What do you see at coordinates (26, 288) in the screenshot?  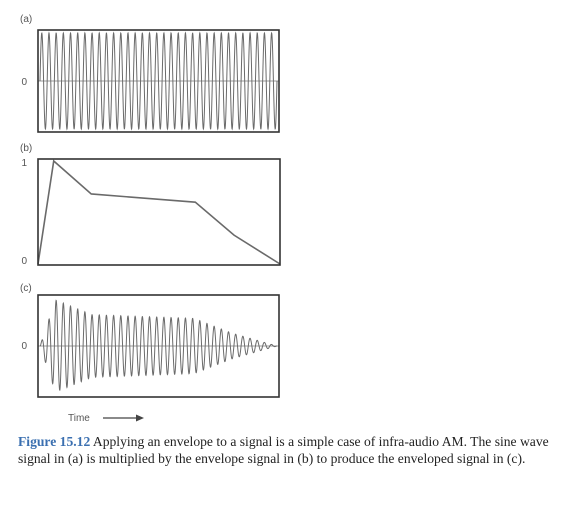 I see `panel-c-label: (c)` at bounding box center [26, 288].